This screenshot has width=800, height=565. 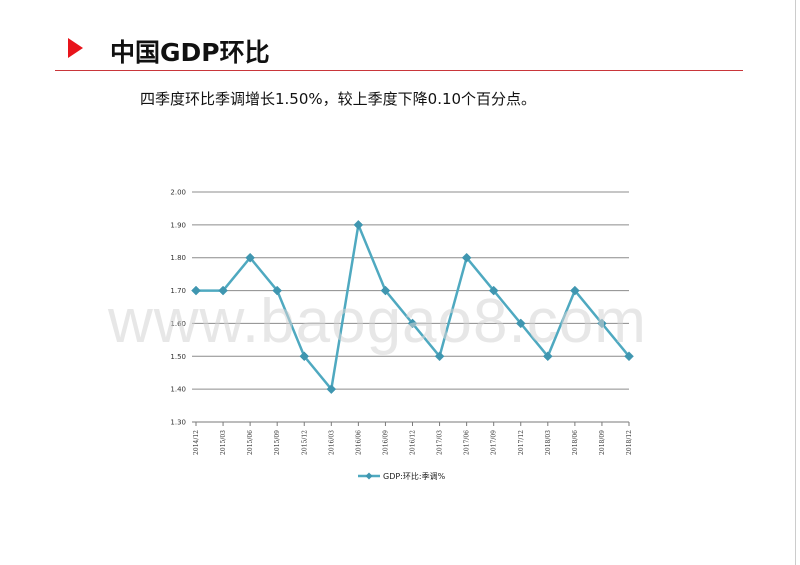 I want to click on x-tick-label: 2016/12, so click(x=413, y=442).